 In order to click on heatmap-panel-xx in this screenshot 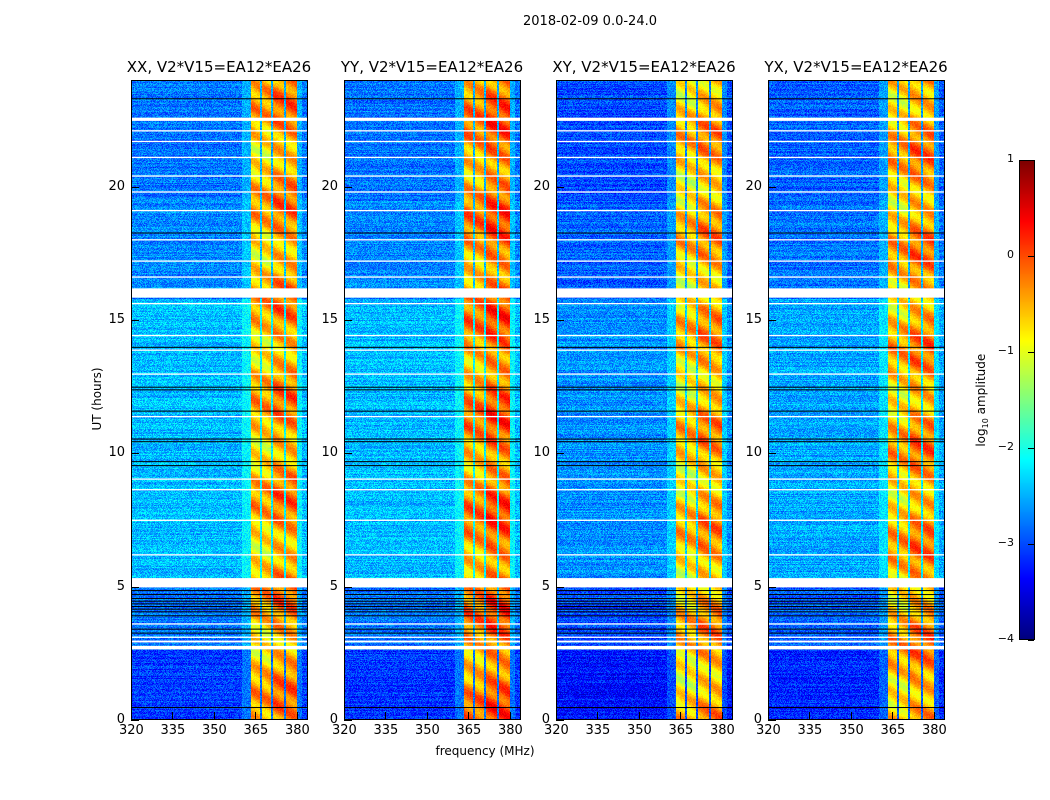, I will do `click(219, 400)`.